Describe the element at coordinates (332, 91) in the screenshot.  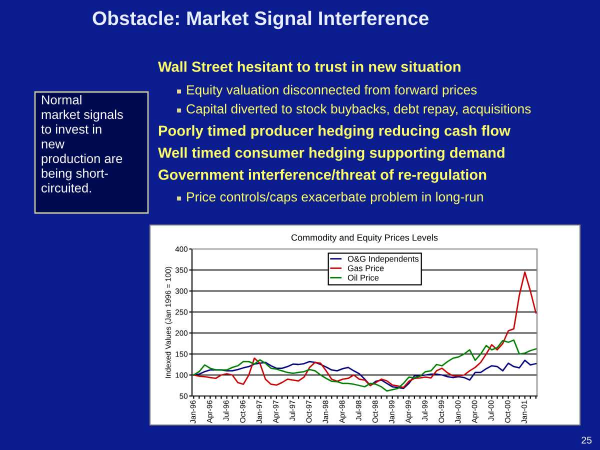
I see `text: Equity valuation disconnected from forward prices` at that location.